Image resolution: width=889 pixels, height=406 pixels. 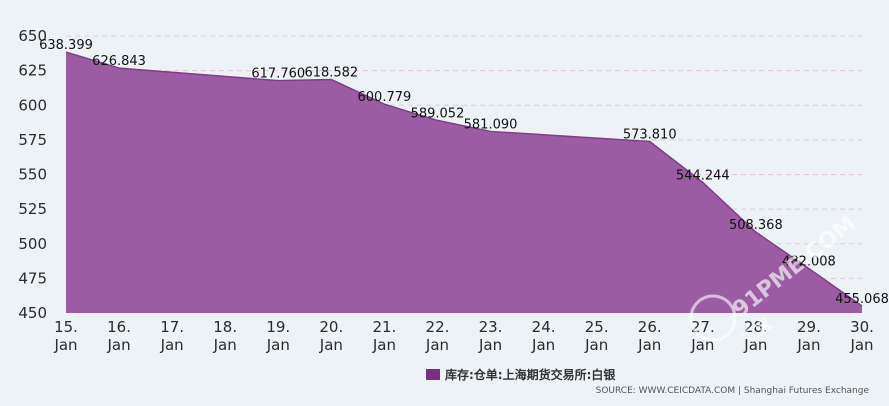 What do you see at coordinates (530, 374) in the screenshot?
I see `legend-label: 库存:仓单:上海期货交易所:白银` at bounding box center [530, 374].